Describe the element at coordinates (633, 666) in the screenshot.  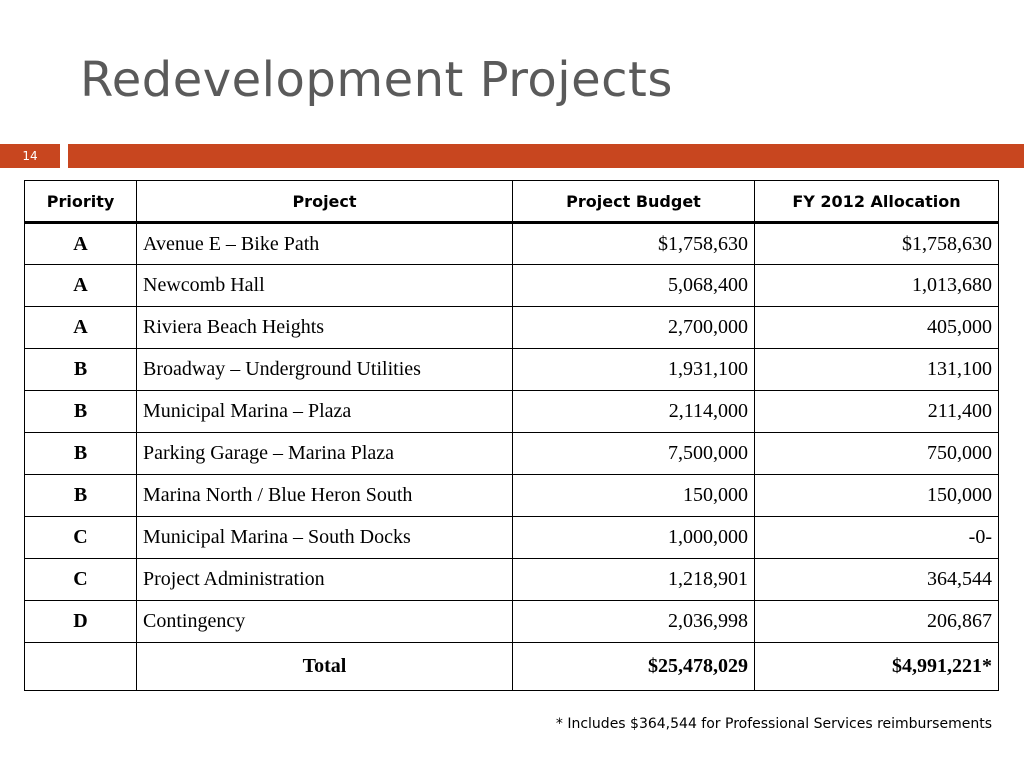
I see `total-budget: $25,478,029` at that location.